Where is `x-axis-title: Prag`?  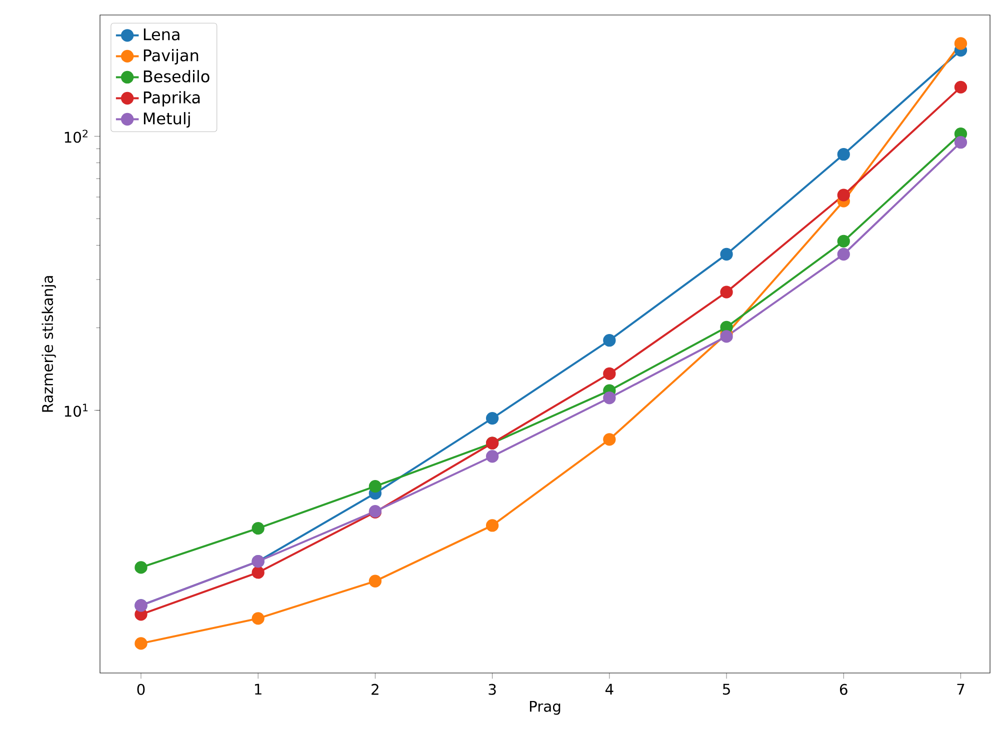 x-axis-title: Prag is located at coordinates (545, 707).